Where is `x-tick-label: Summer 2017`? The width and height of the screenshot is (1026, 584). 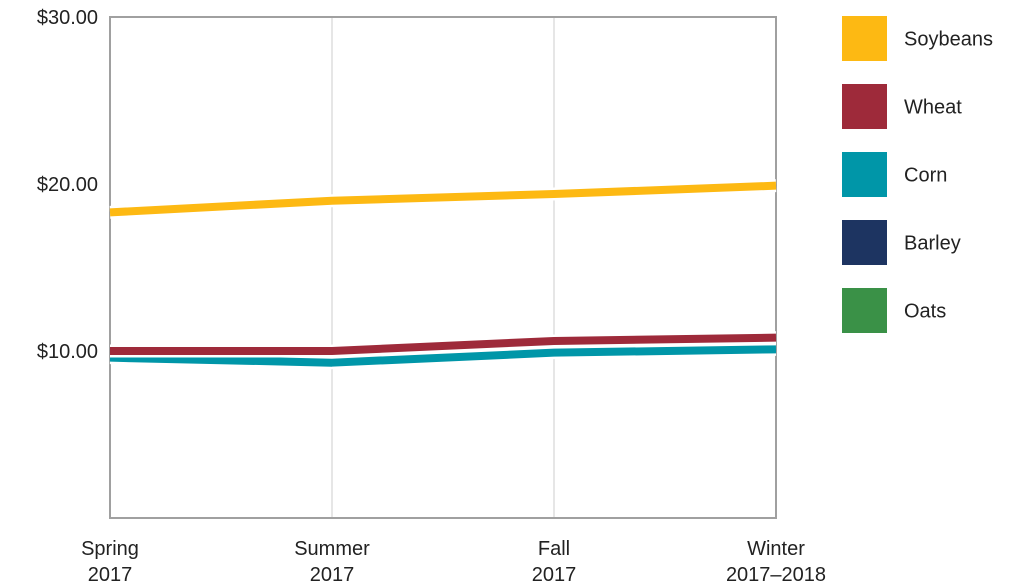
x-tick-label: Summer 2017 is located at coordinates (332, 561).